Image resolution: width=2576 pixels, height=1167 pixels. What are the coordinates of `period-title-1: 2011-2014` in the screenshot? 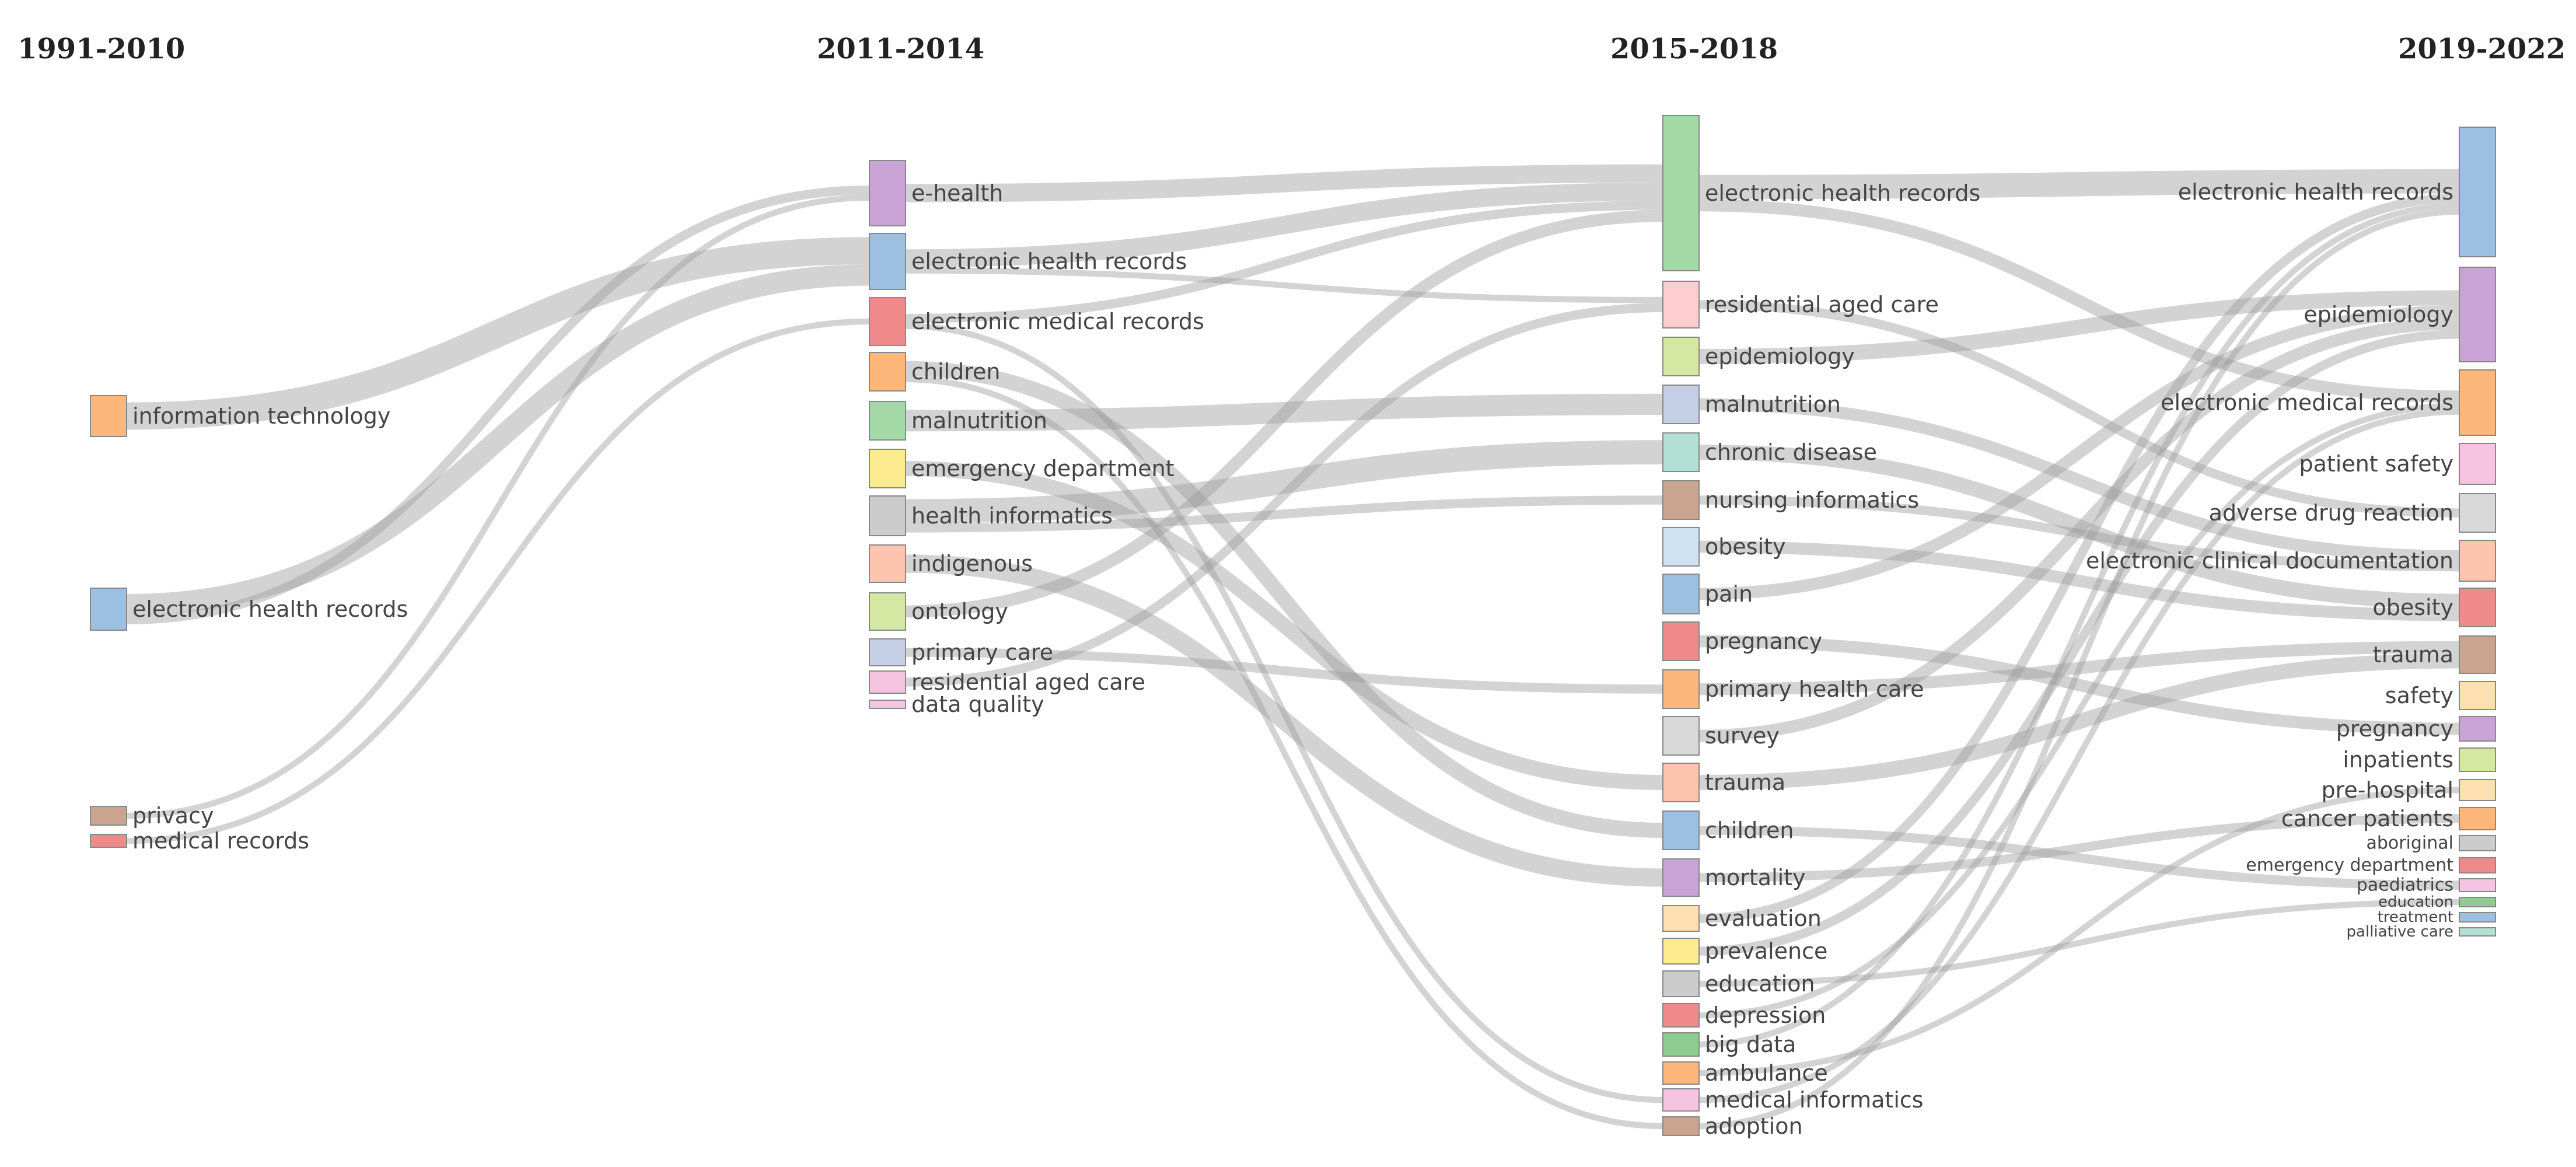 It's located at (900, 49).